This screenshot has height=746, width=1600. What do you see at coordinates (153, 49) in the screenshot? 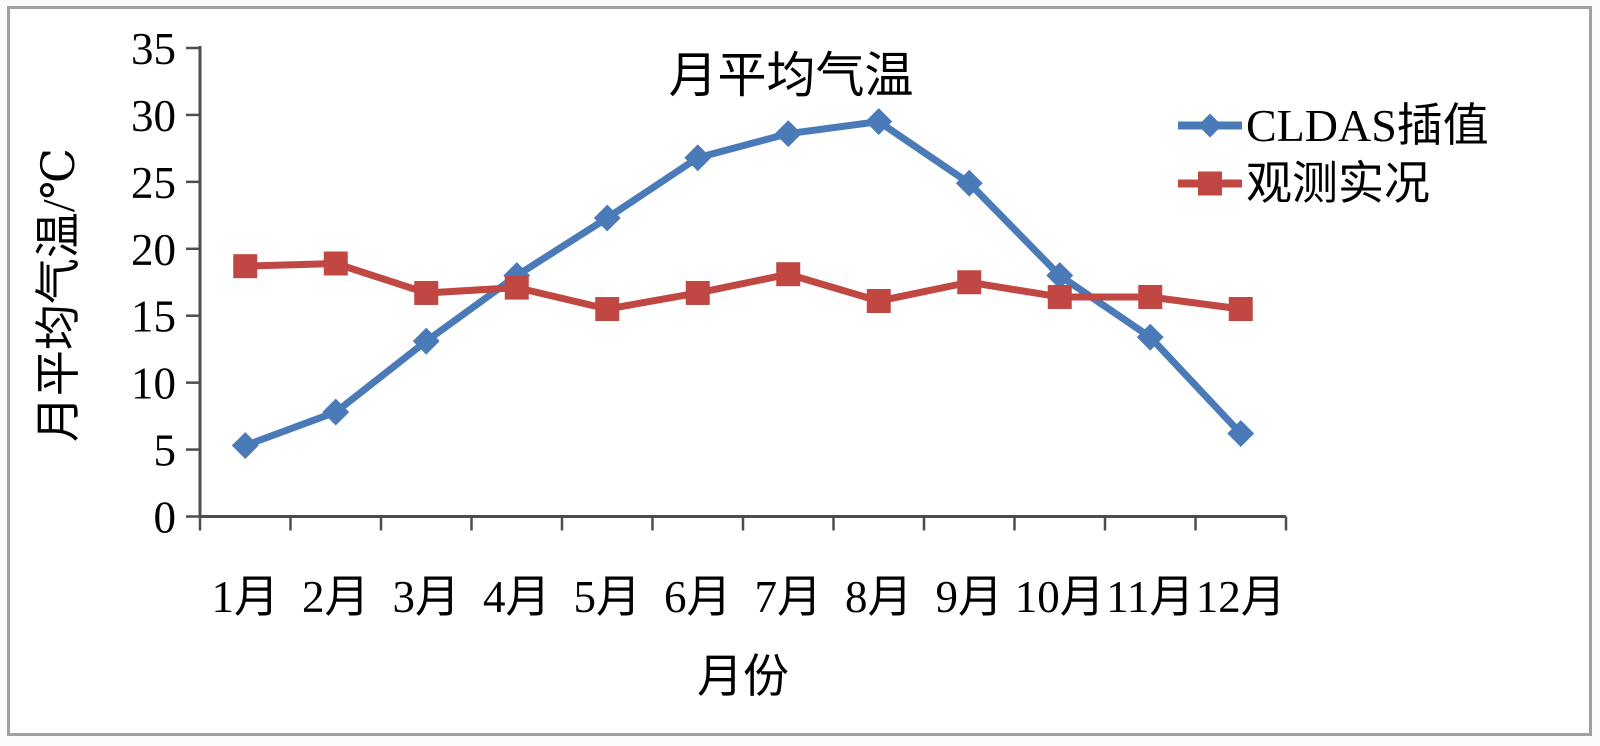
I see `y-tick-label: 35` at bounding box center [153, 49].